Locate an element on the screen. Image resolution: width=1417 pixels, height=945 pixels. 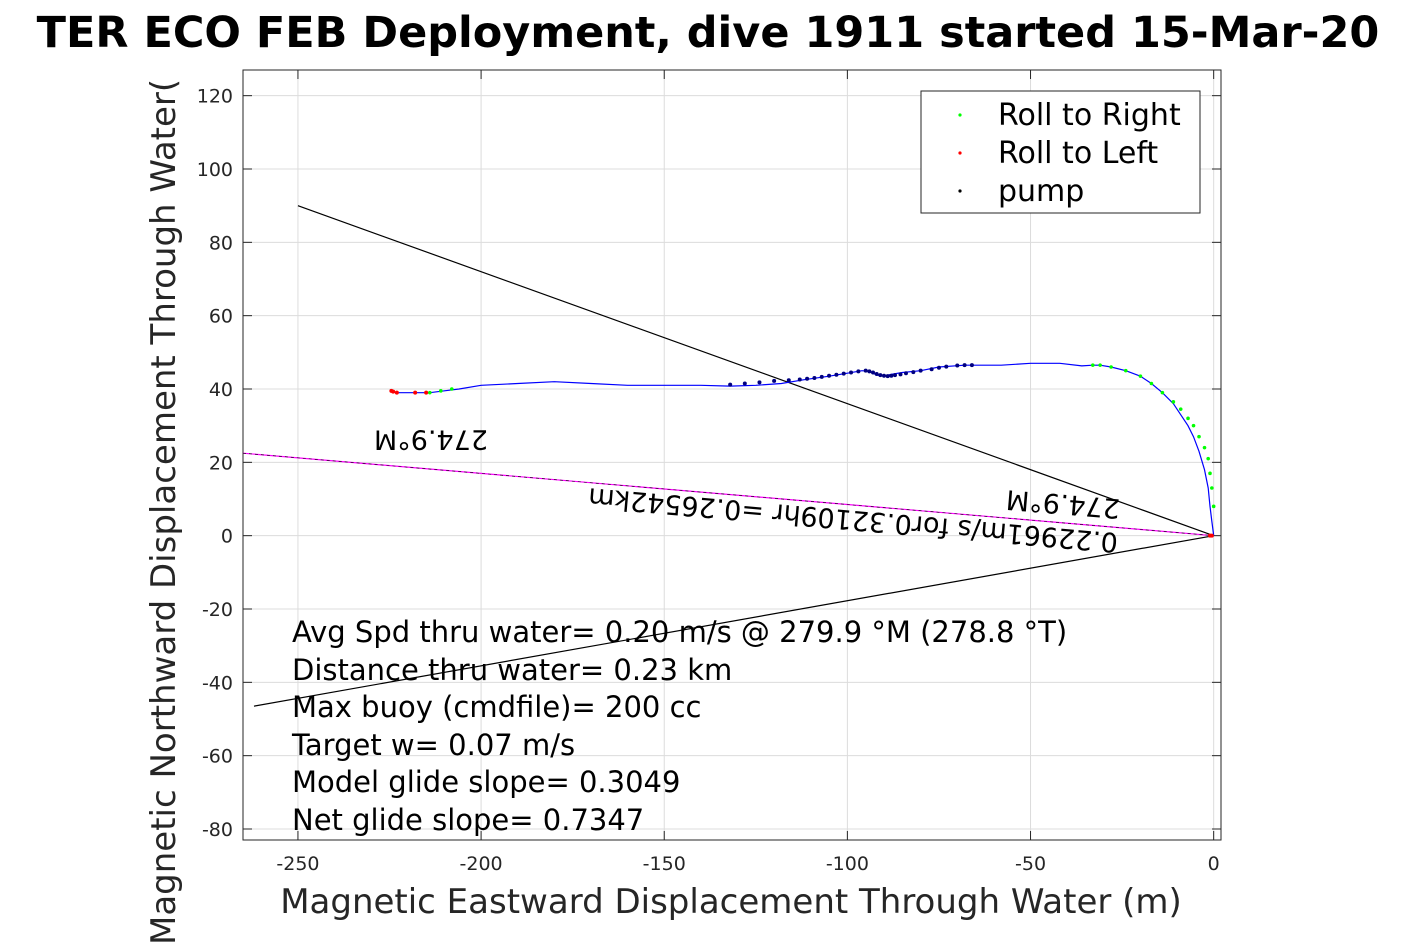
textbox-line-model-glide: Model glide slope= 0.3049 is located at coordinates (486, 782).